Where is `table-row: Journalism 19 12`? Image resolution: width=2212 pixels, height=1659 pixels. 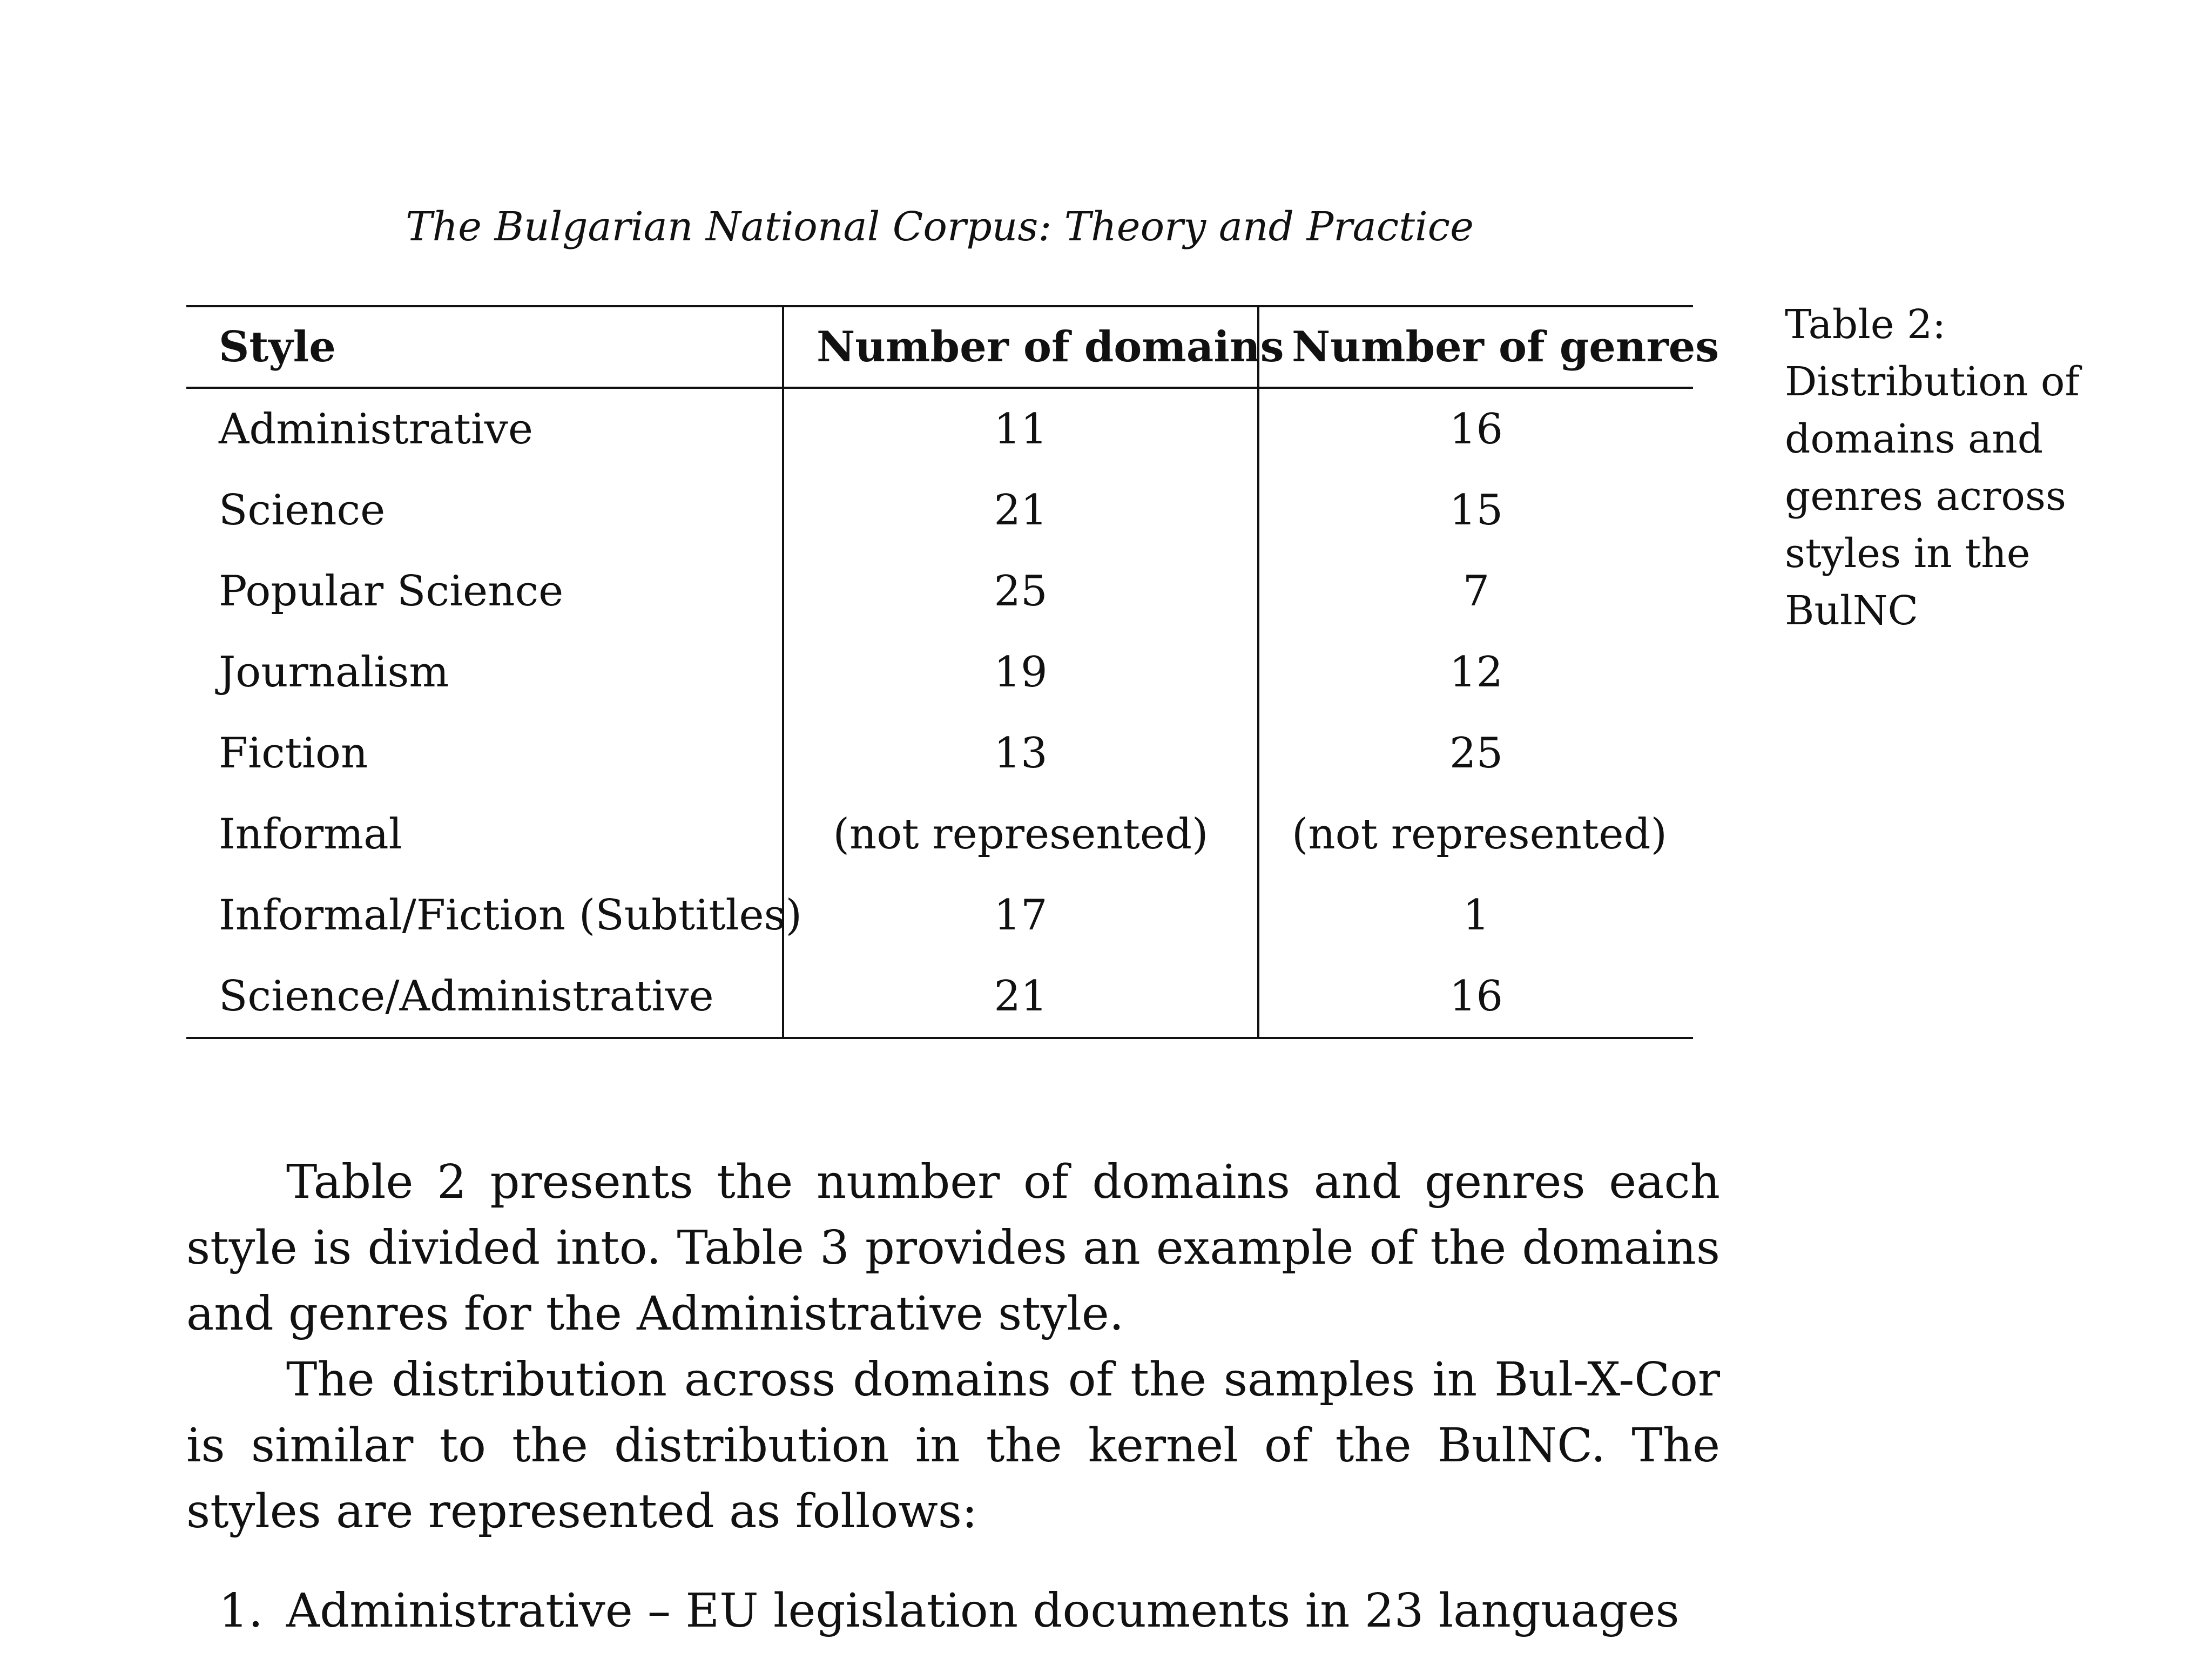
table-row: Journalism 19 12 is located at coordinates (939, 672).